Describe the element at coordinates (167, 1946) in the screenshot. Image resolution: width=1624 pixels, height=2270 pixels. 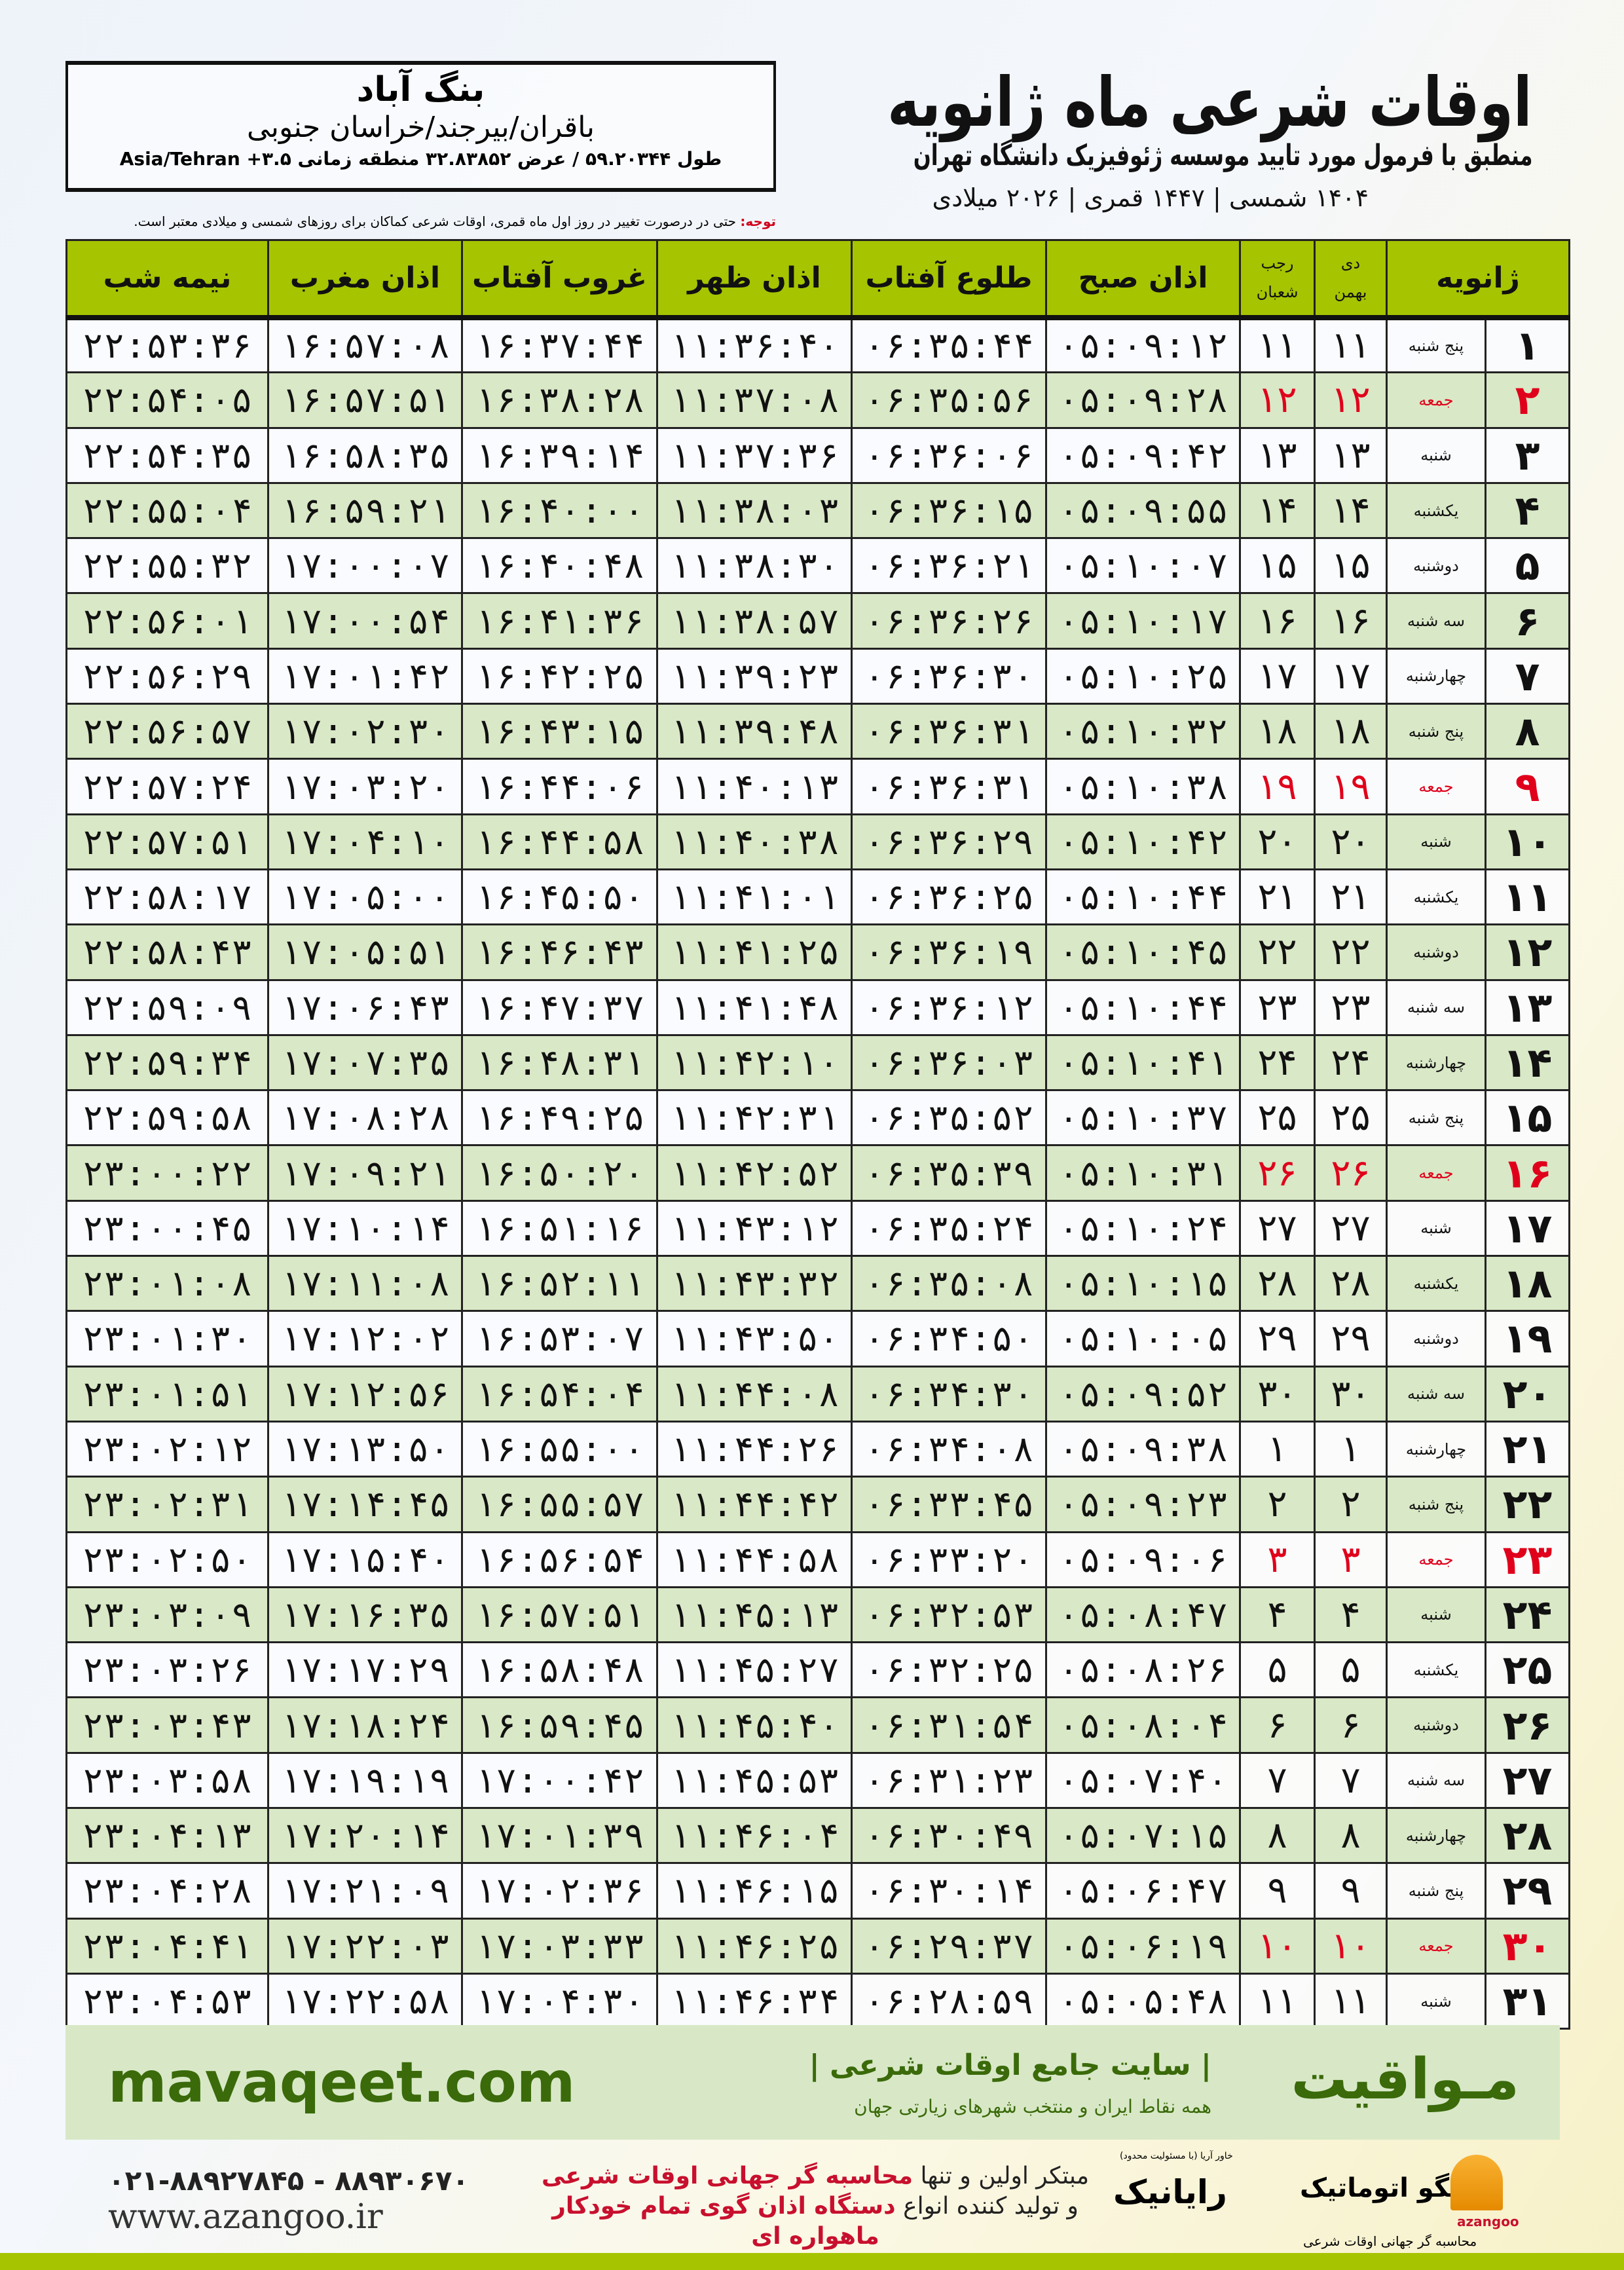
I see `cell-midnight: ۲۳:۰۴:۴۱` at that location.